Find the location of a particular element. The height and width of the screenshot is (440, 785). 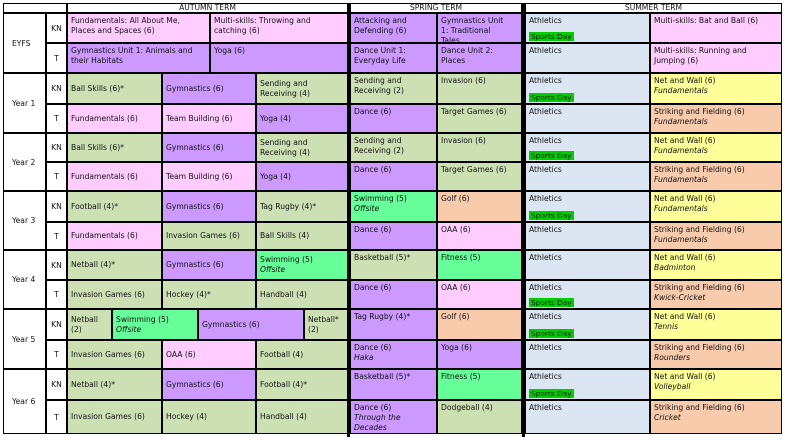

term-separator is located at coordinates (348, 220).